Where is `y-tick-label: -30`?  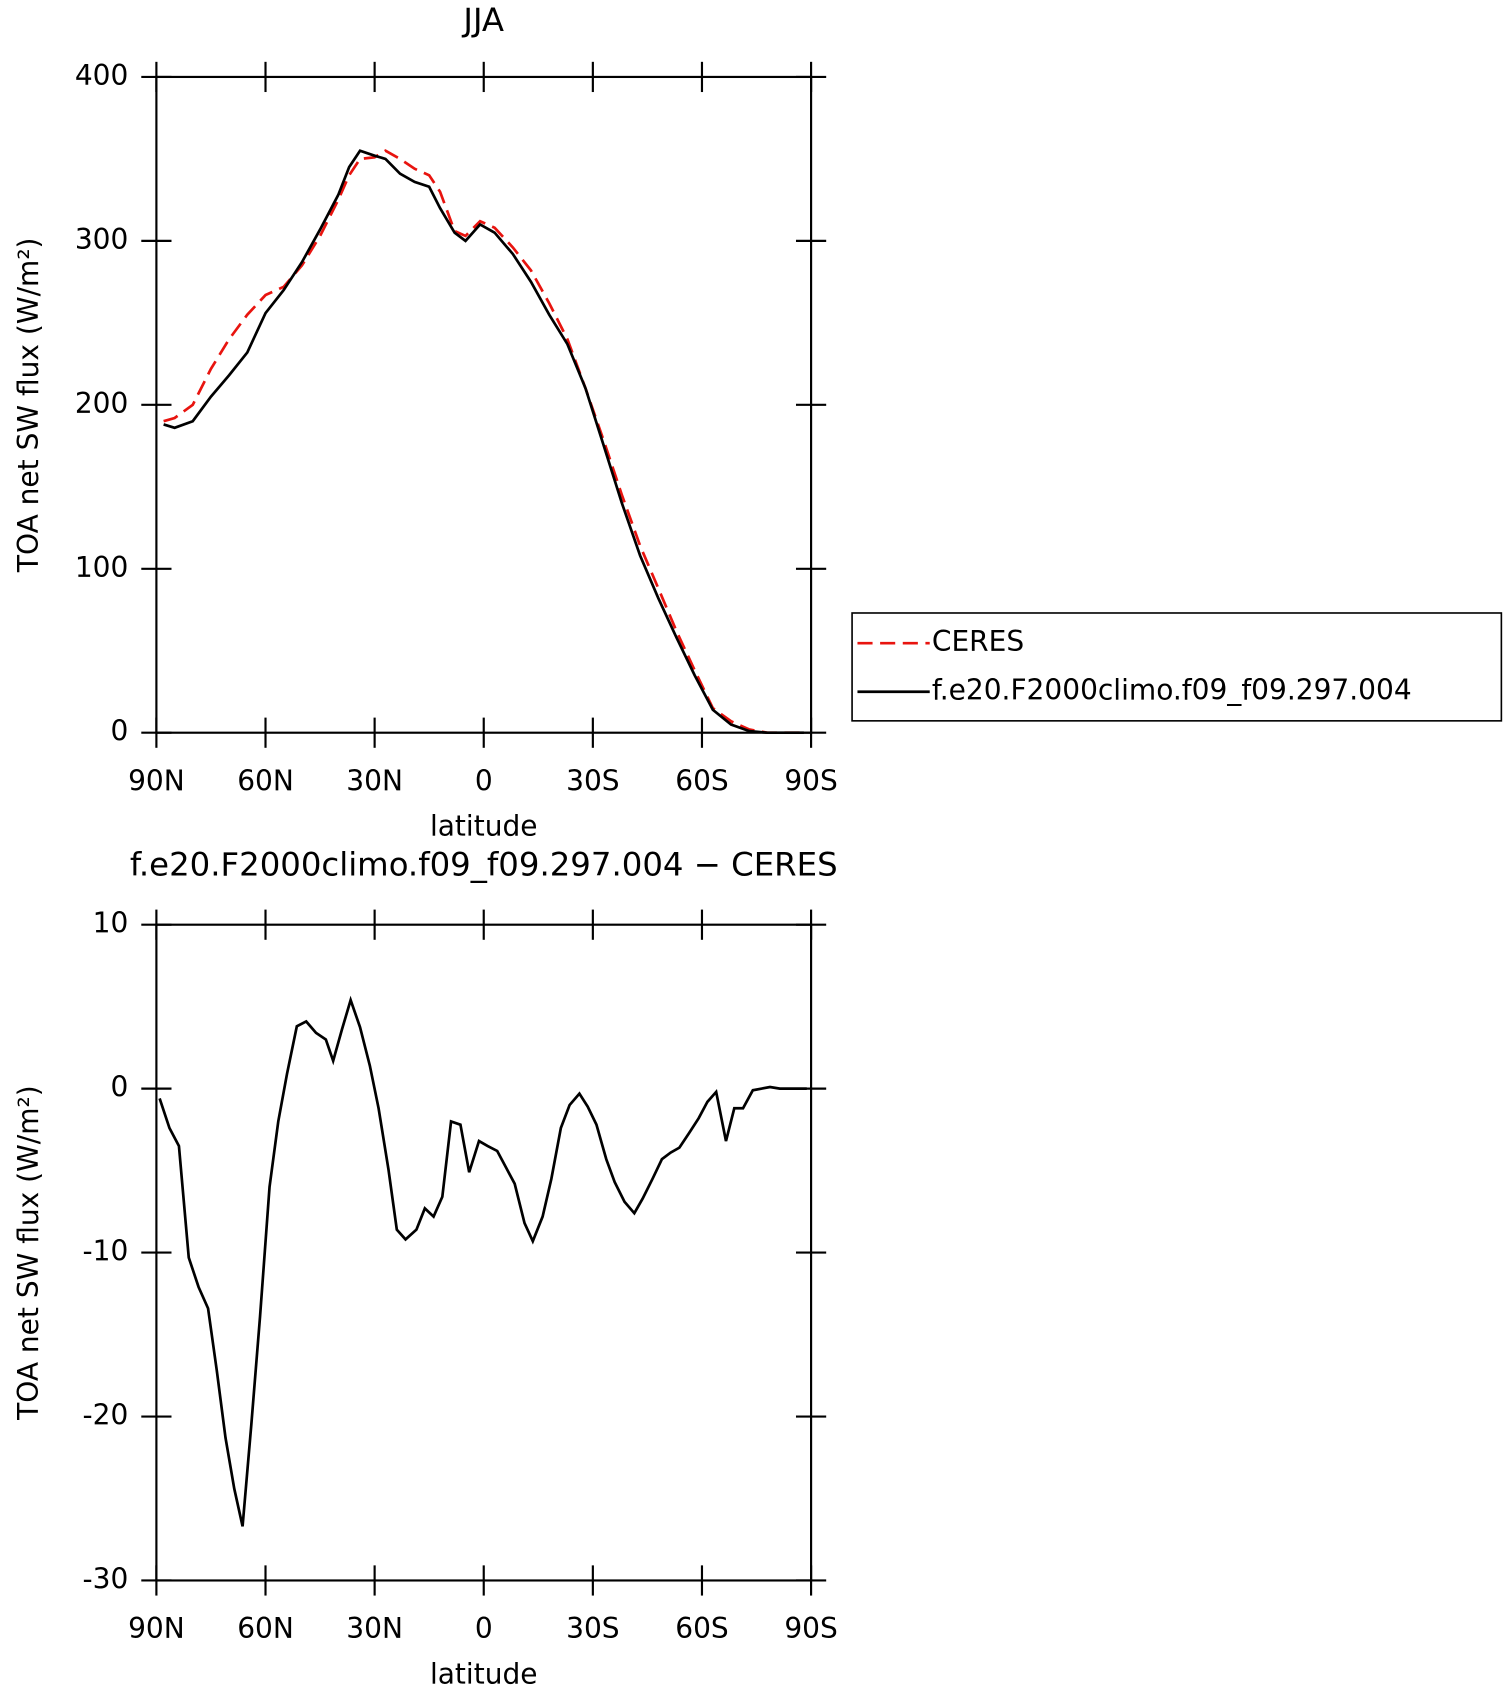 y-tick-label: -30 is located at coordinates (106, 1578).